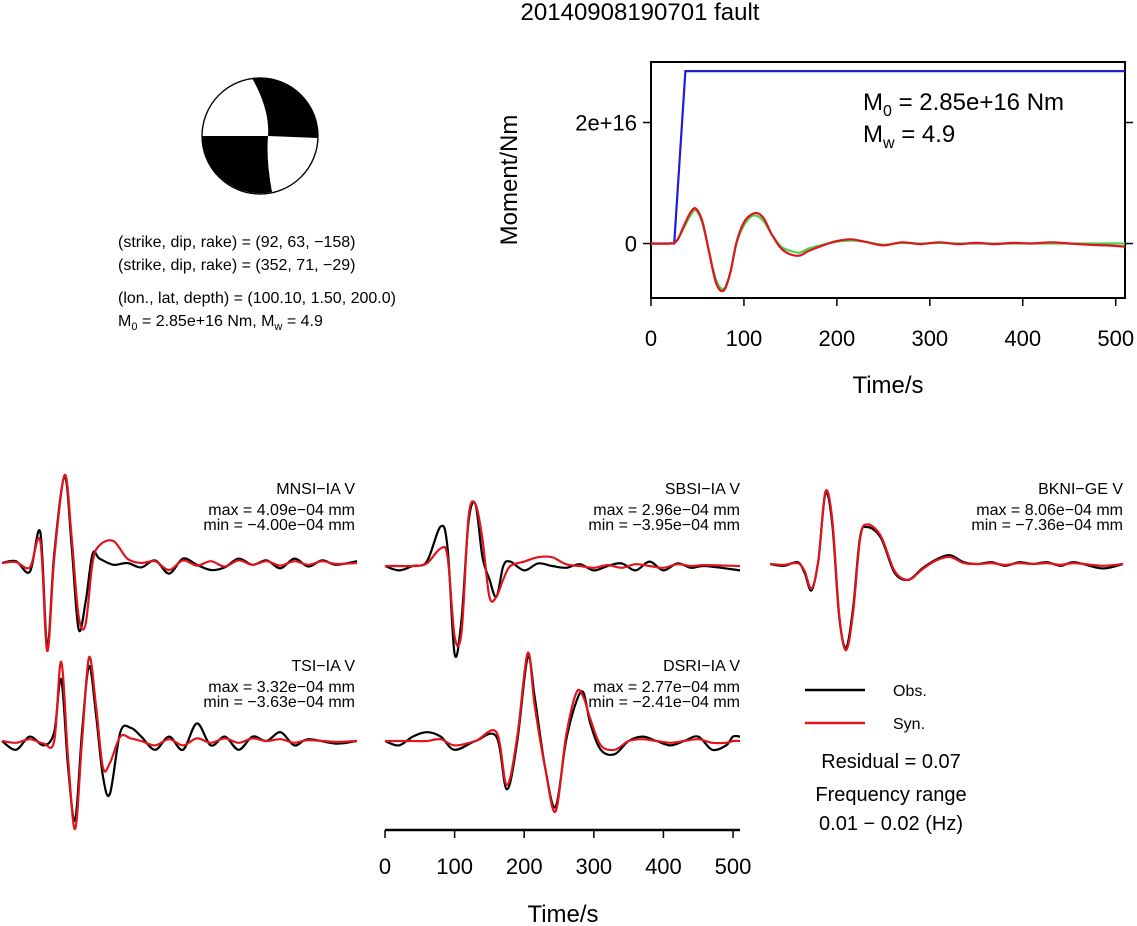  Describe the element at coordinates (887, 385) in the screenshot. I see `moment-xlabel: Time/s` at that location.